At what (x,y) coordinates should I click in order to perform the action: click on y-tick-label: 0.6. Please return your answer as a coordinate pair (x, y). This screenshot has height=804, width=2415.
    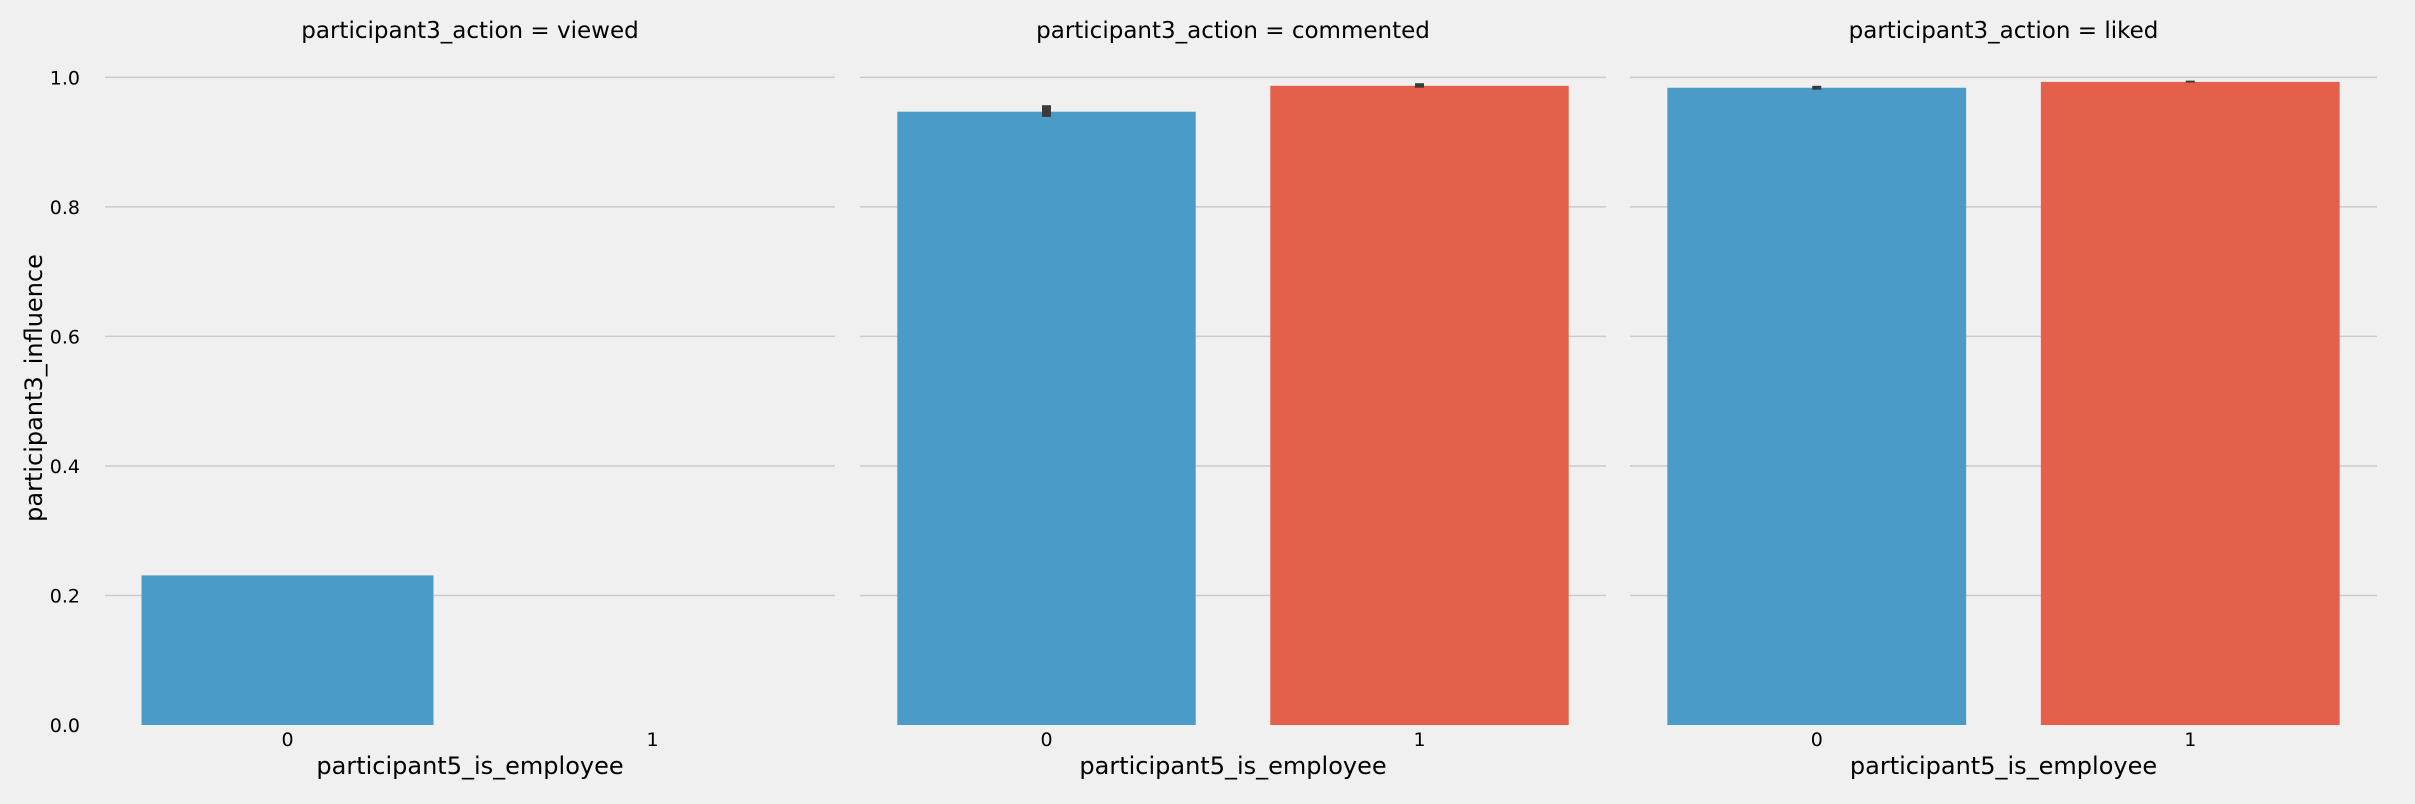
    Looking at the image, I should click on (65, 337).